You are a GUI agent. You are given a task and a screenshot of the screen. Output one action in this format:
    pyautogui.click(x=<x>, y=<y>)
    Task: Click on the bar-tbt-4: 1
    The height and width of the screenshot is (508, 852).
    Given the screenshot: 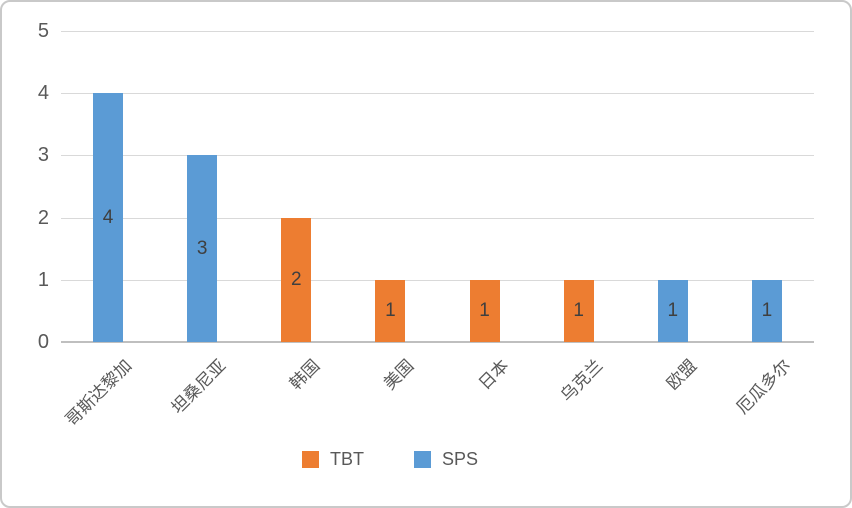 What is the action you would take?
    pyautogui.click(x=390, y=310)
    